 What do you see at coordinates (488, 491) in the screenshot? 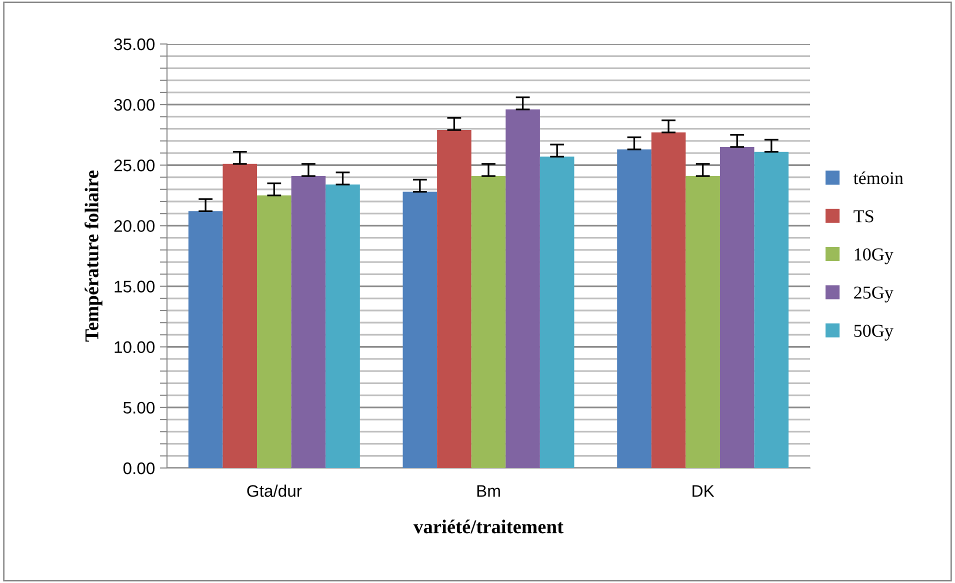
I see `x-tick-label: Bm` at bounding box center [488, 491].